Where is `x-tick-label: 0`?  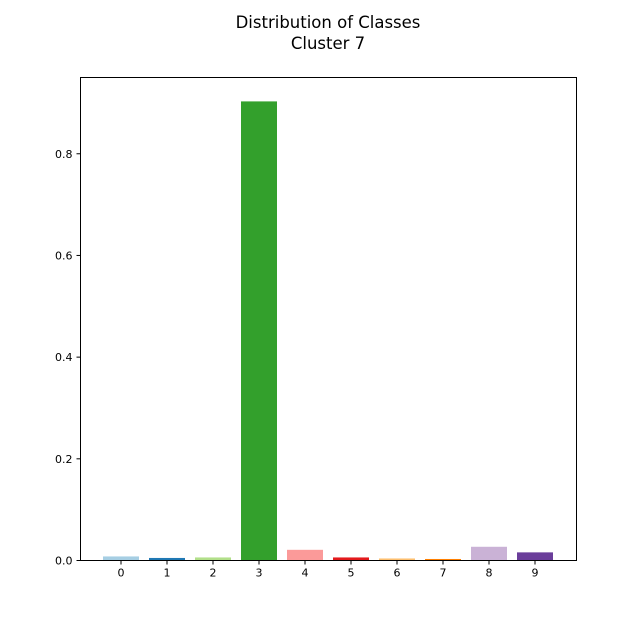
x-tick-label: 0 is located at coordinates (121, 573).